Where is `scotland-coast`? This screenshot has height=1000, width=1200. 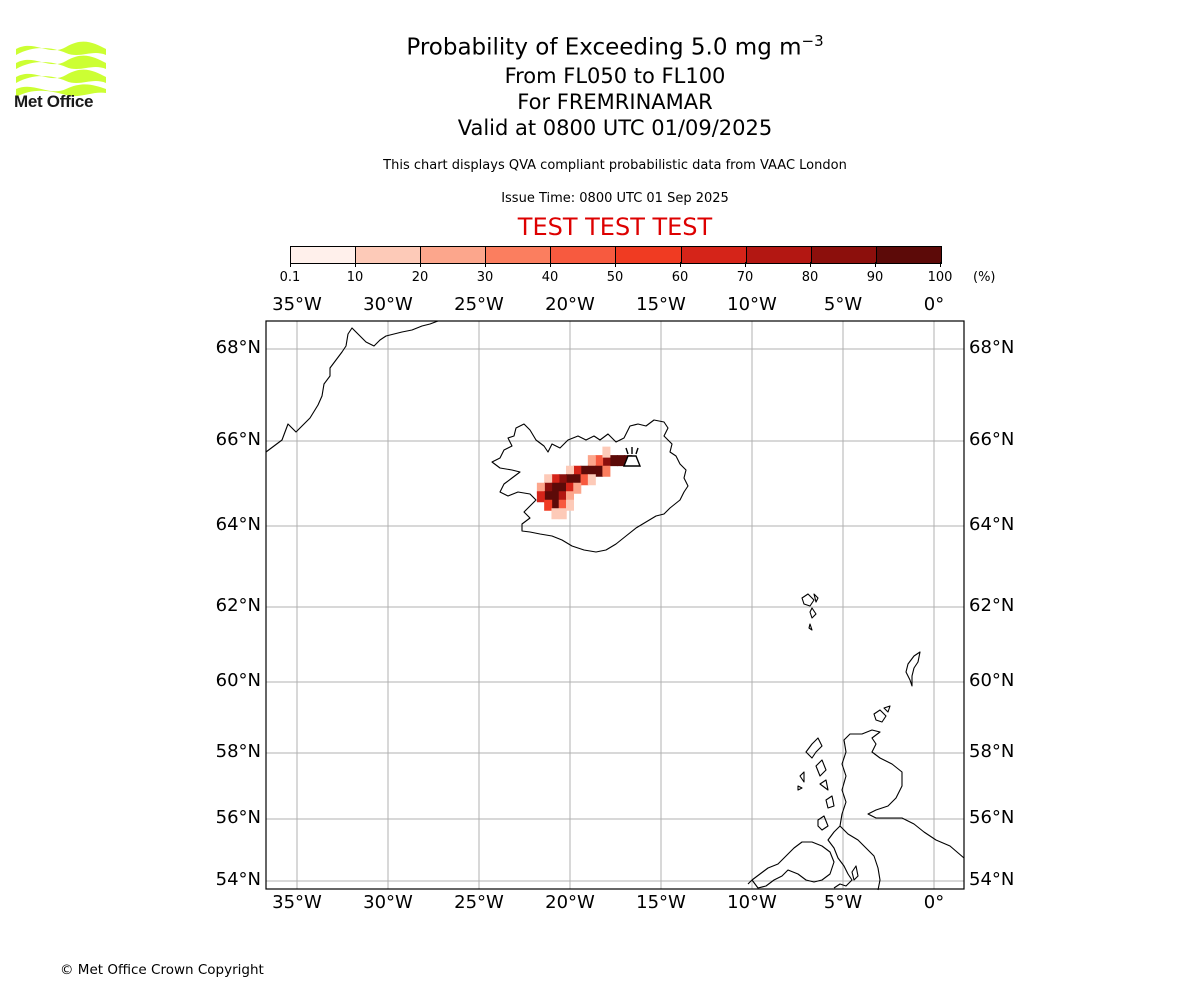 scotland-coast is located at coordinates (896, 810).